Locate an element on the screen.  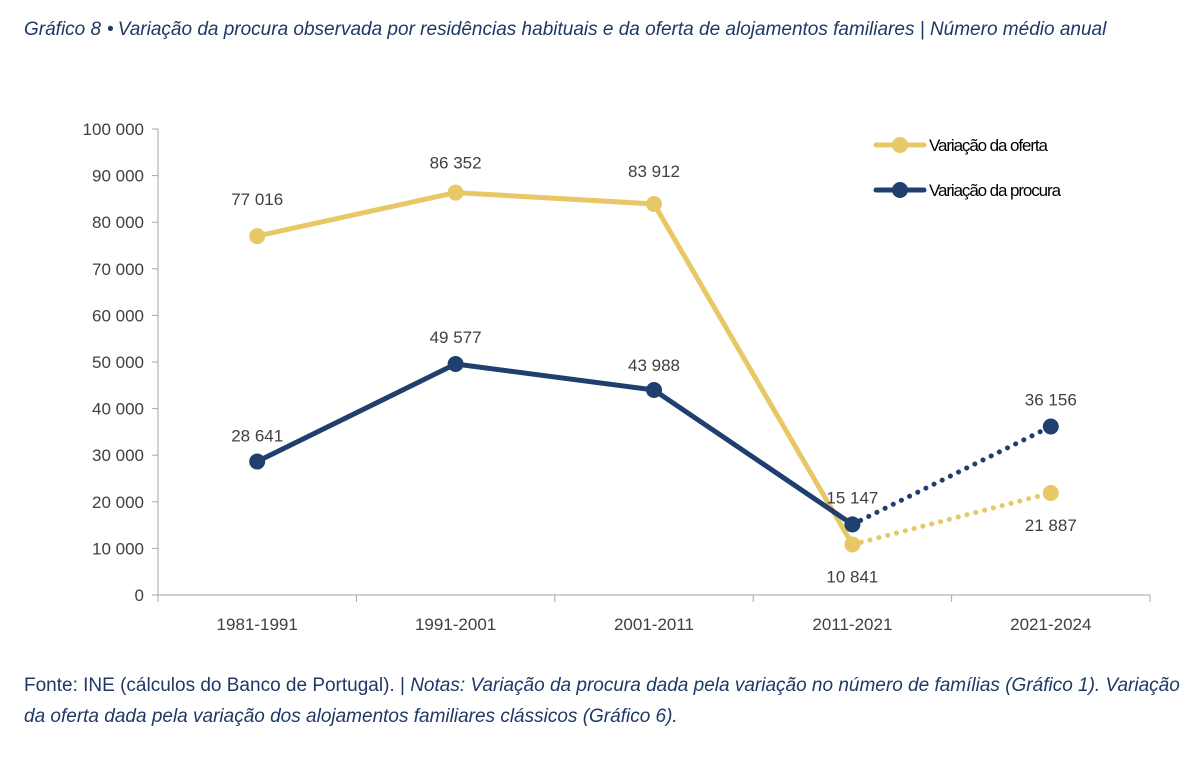
data-label: 15 147 is located at coordinates (852, 497).